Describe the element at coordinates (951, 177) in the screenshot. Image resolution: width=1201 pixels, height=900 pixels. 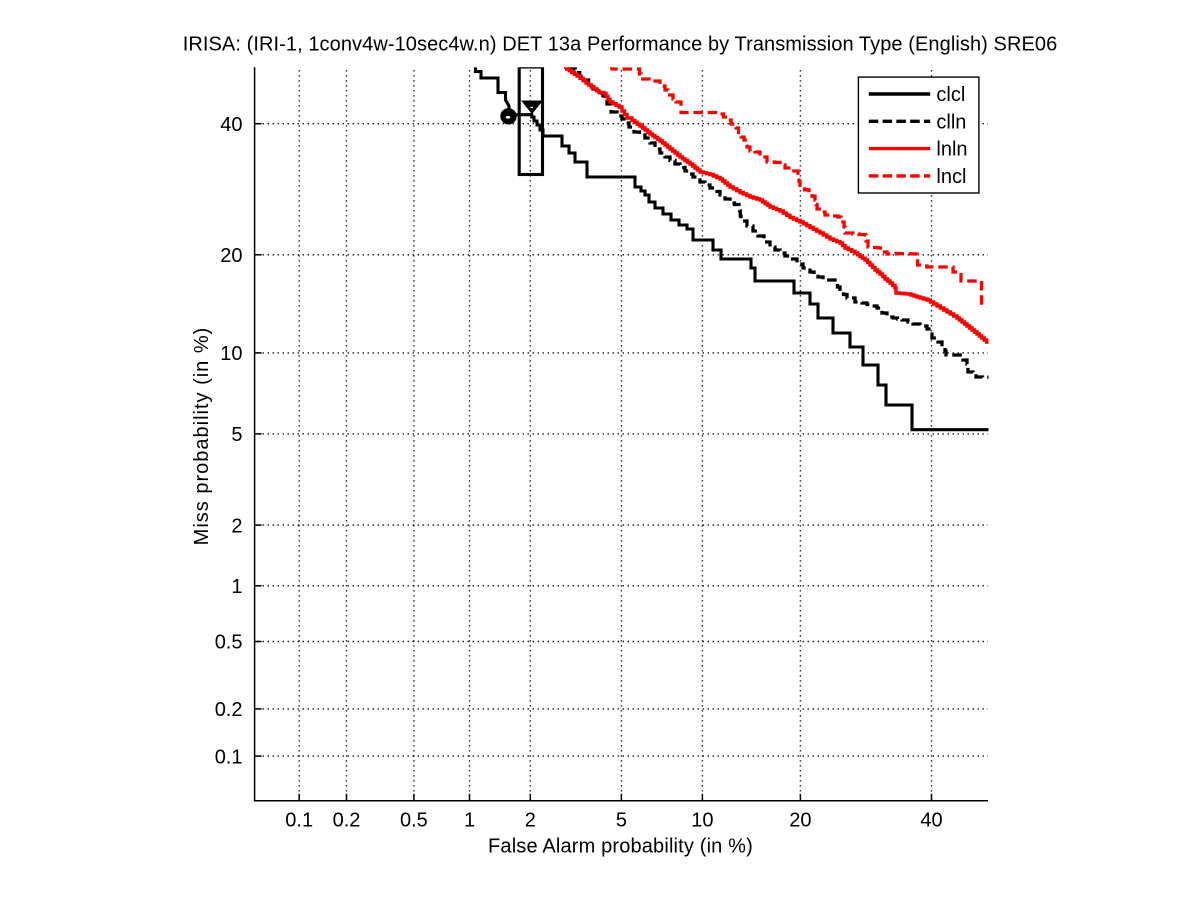
I see `svg-text: lncl` at that location.